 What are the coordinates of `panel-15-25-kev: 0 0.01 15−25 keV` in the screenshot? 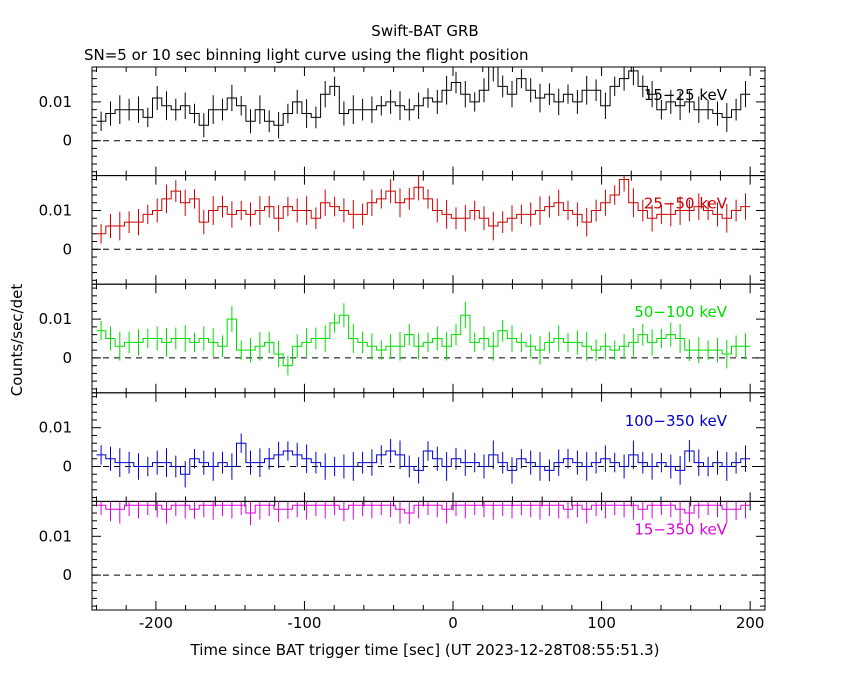 It's located at (402, 121).